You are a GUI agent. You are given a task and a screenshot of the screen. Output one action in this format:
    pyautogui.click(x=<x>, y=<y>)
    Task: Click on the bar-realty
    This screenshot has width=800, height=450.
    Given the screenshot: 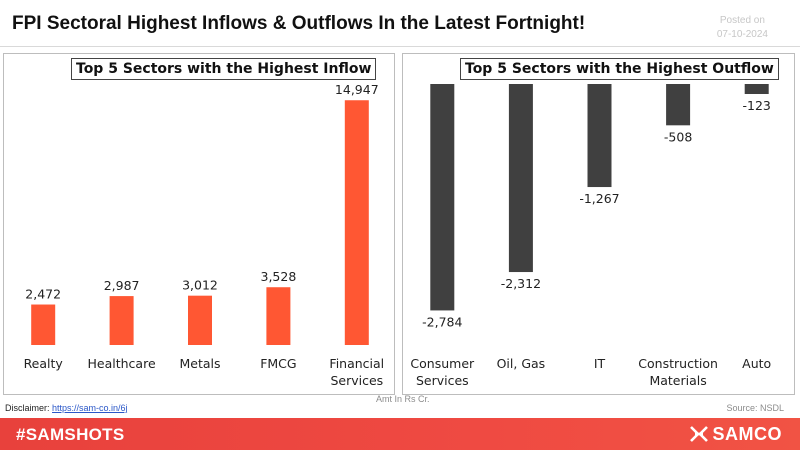 What is the action you would take?
    pyautogui.click(x=43, y=324)
    